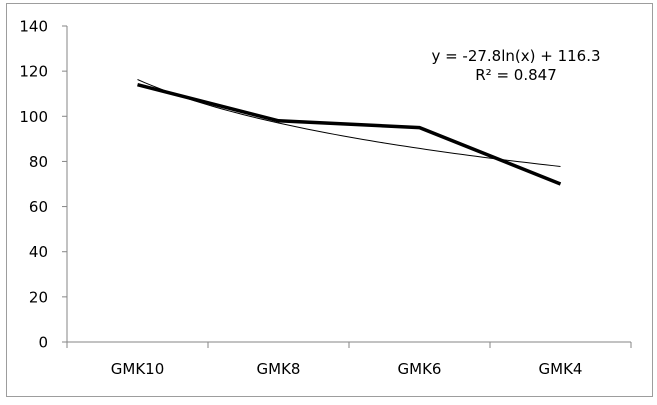  What do you see at coordinates (38, 297) in the screenshot?
I see `y-axis-tick-label: 20` at bounding box center [38, 297].